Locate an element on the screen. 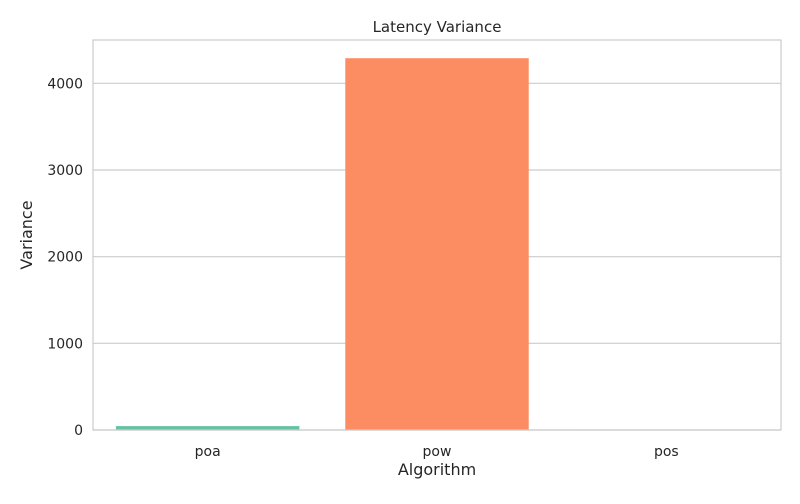 This screenshot has width=800, height=504. y-tick-label: 3000 is located at coordinates (65, 171).